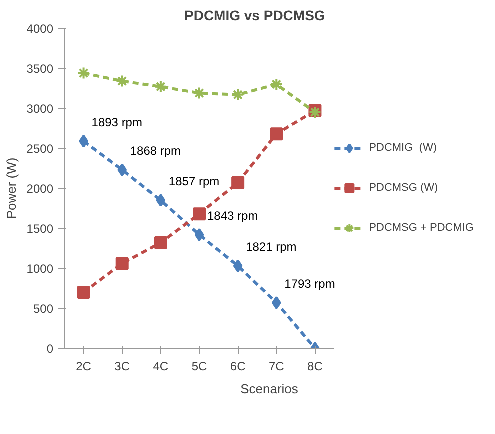  I want to click on annotation: 1857 rpm, so click(194, 181).